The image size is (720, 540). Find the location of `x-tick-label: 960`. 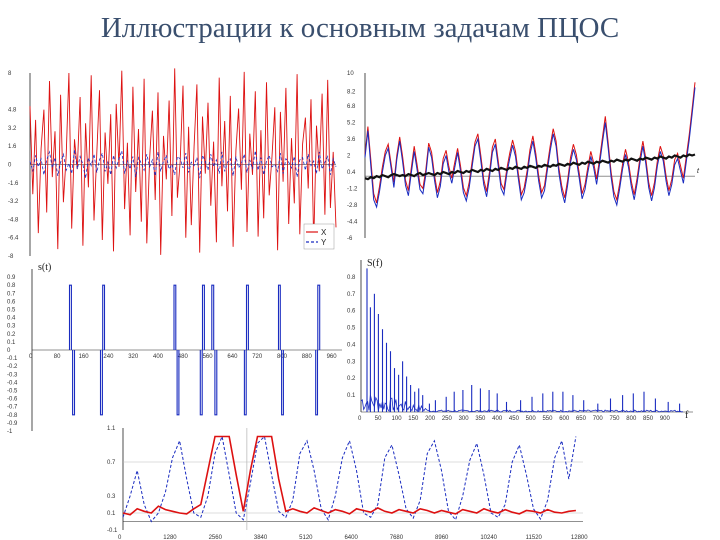

x-tick-label: 960 is located at coordinates (332, 357).